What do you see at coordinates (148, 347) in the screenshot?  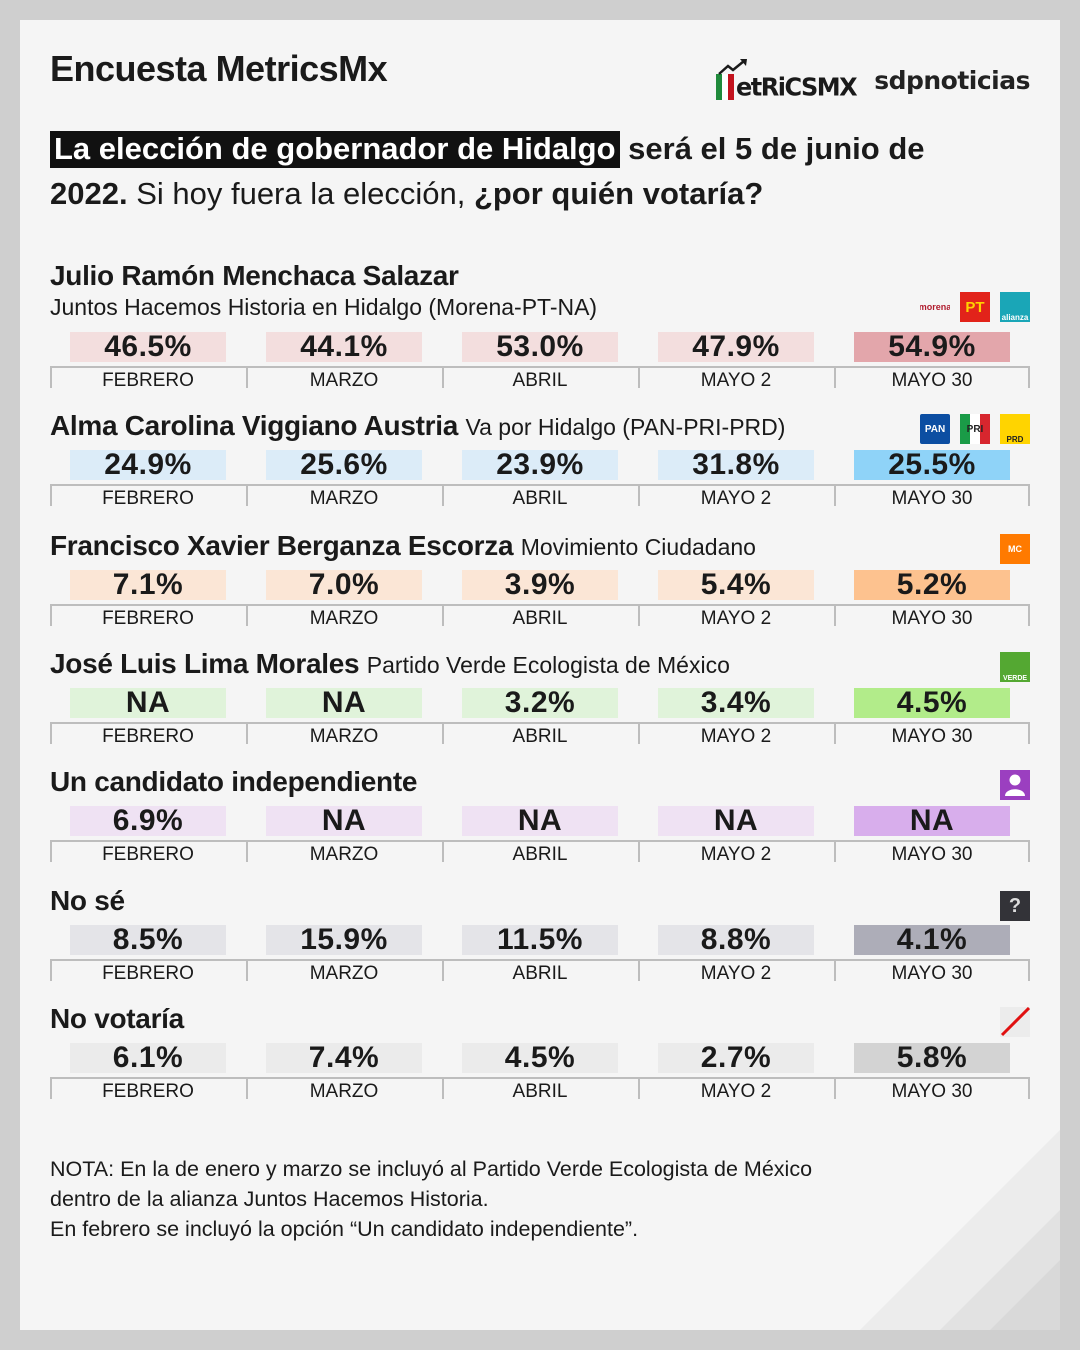 I see `result-value: 46.5%` at bounding box center [148, 347].